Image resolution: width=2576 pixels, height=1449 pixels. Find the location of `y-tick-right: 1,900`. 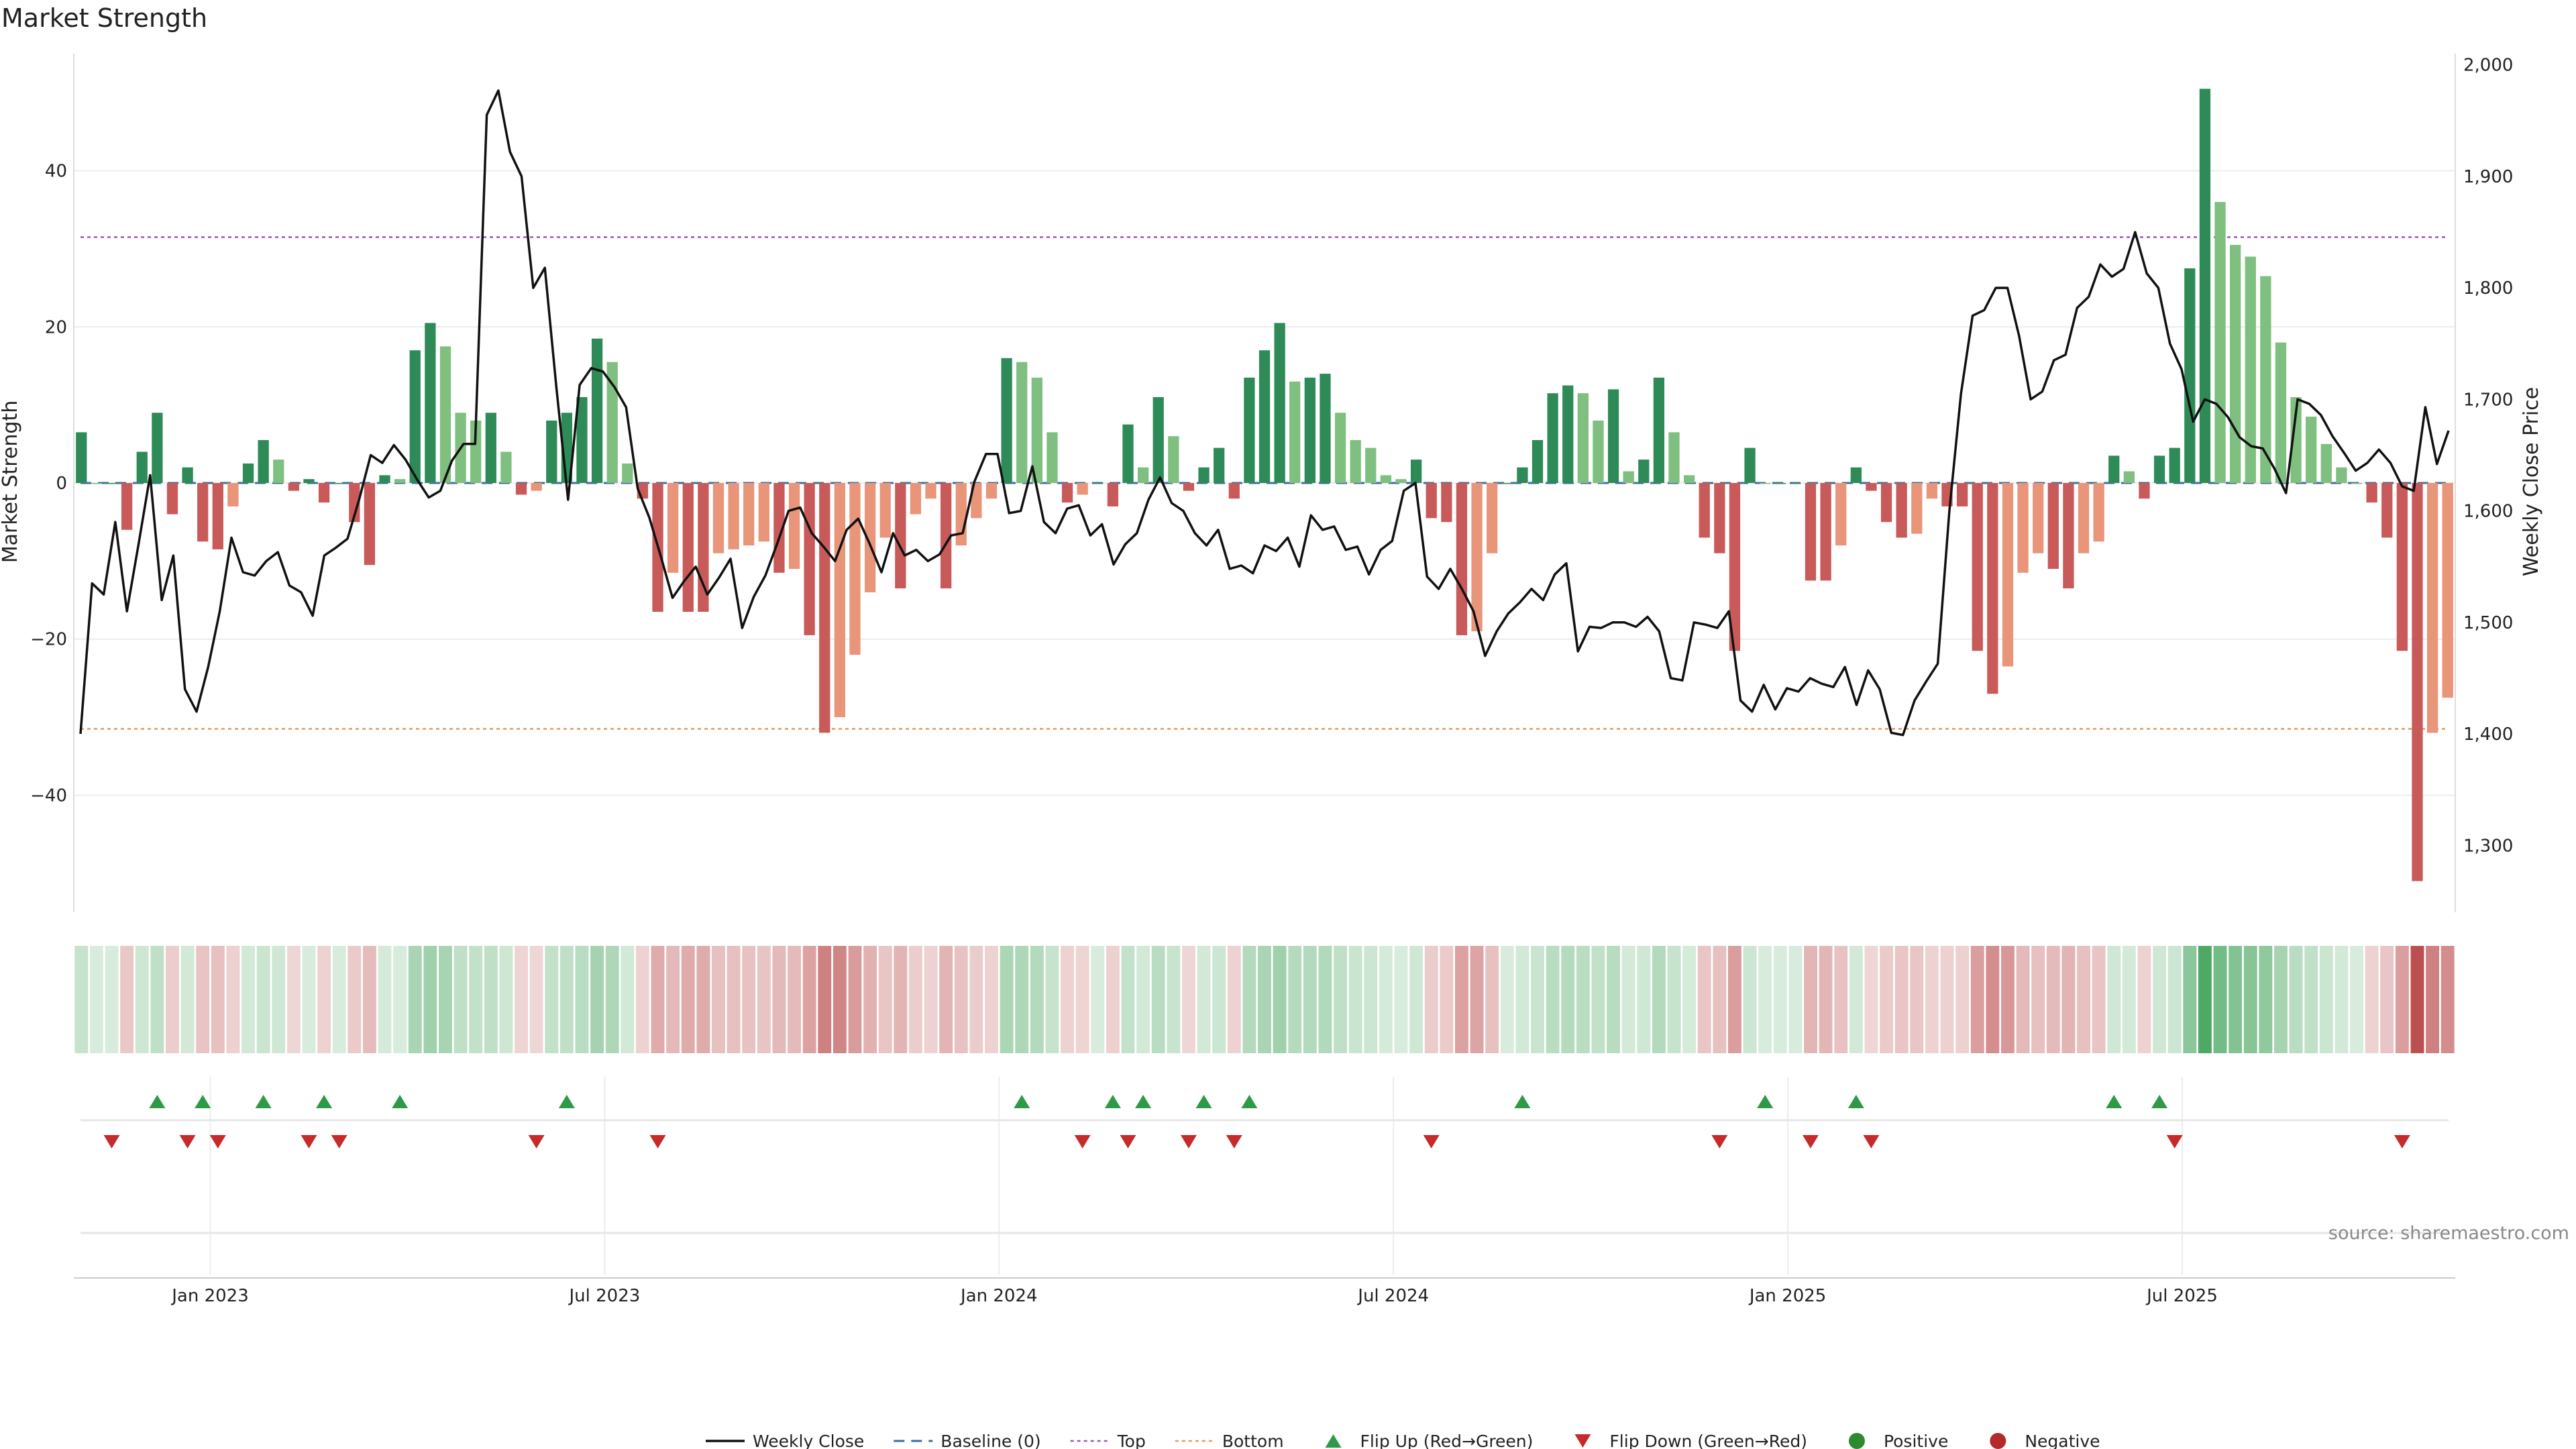

y-tick-right: 1,900 is located at coordinates (2488, 177).